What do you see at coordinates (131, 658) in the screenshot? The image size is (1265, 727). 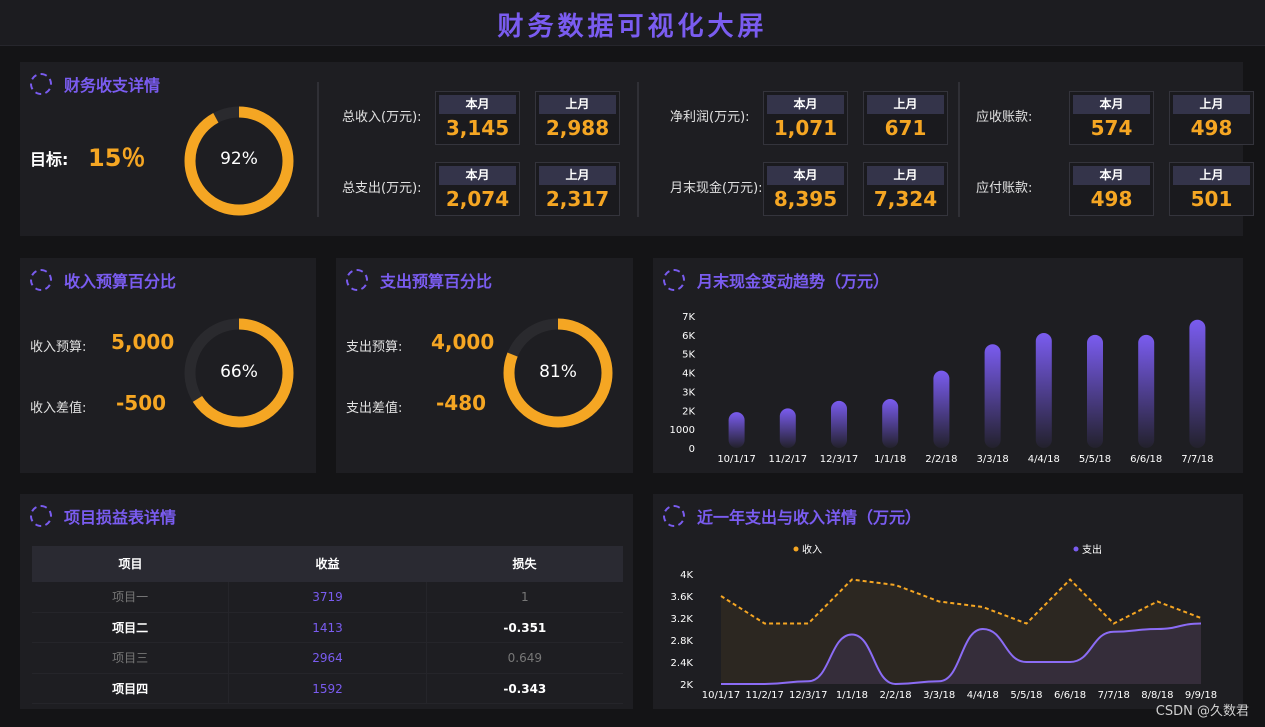 I see `table-cell: 项目三` at bounding box center [131, 658].